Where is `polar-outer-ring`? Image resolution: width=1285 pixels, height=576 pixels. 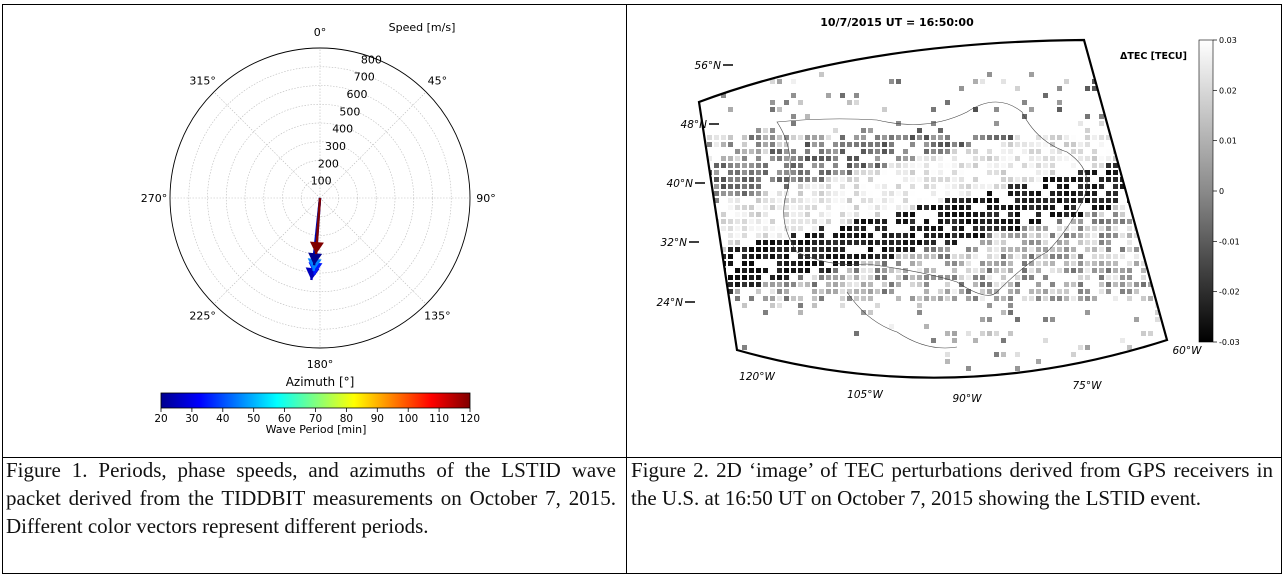 polar-outer-ring is located at coordinates (320, 198).